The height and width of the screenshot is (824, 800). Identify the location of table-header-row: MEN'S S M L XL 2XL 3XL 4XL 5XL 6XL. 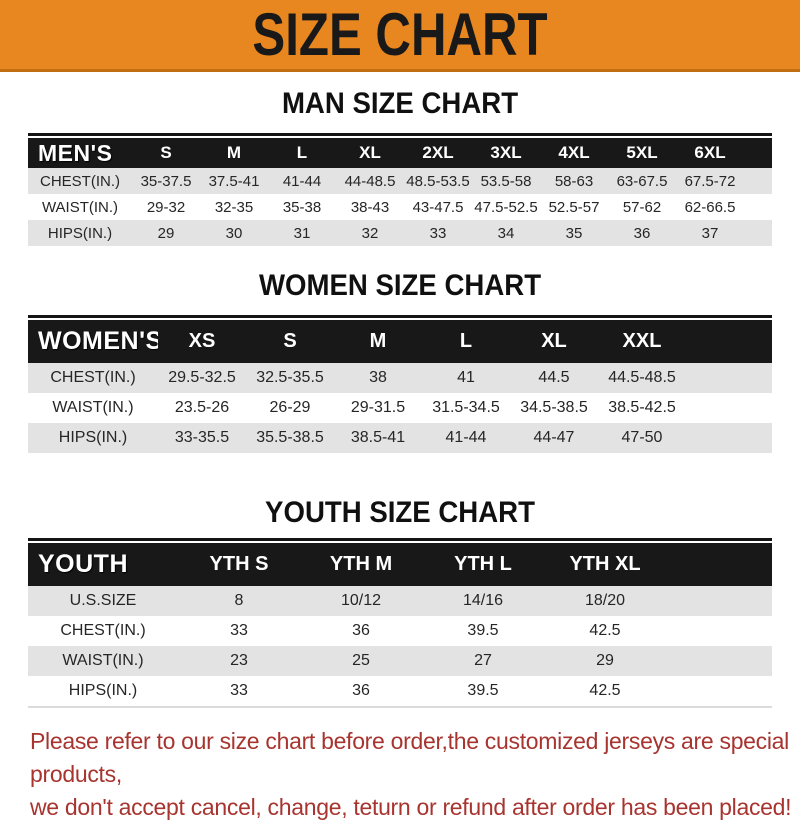
(400, 153).